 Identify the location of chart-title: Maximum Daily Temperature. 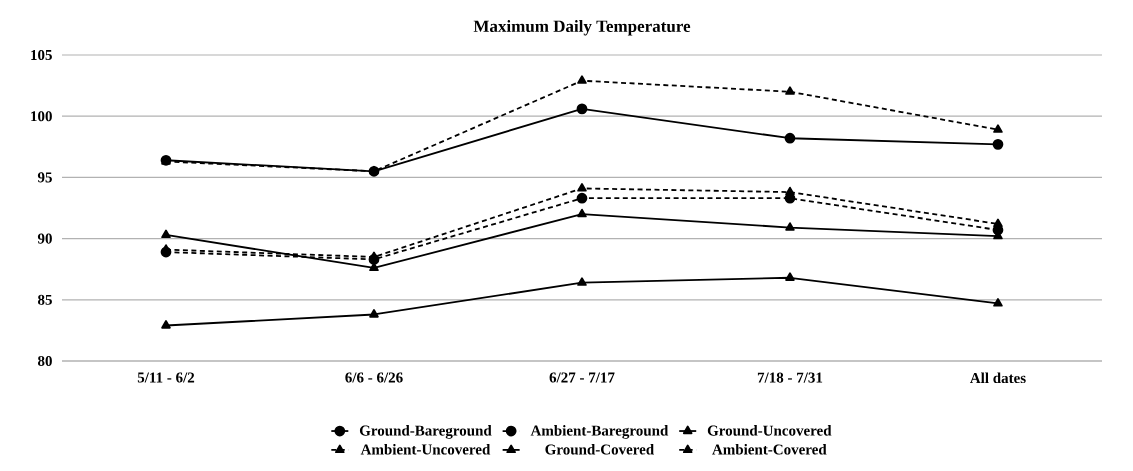
(582, 28).